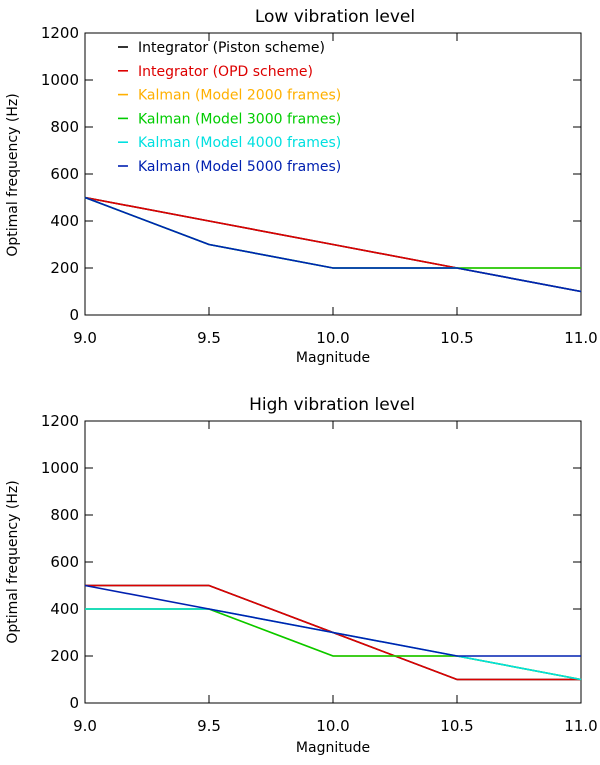 Image resolution: width=600 pixels, height=765 pixels. Describe the element at coordinates (332, 405) in the screenshot. I see `chart-title: High vibration level` at that location.